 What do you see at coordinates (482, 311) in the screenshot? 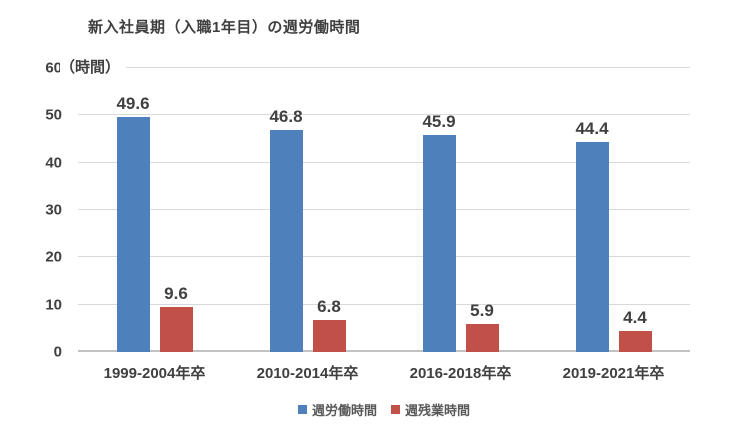
I see `bar-value-label: 5.9` at bounding box center [482, 311].